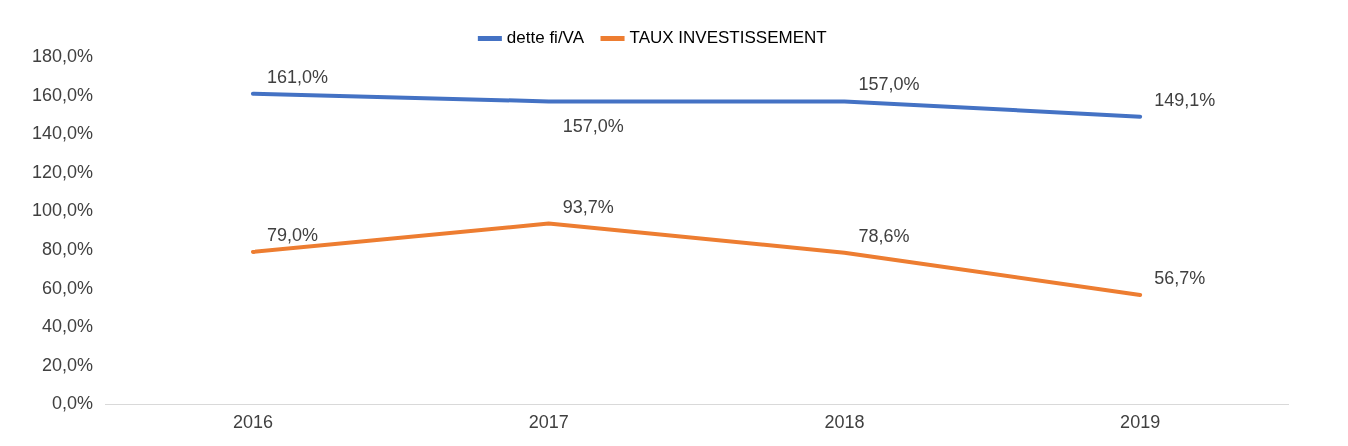  I want to click on y-tick-label: 120,0%, so click(62, 171).